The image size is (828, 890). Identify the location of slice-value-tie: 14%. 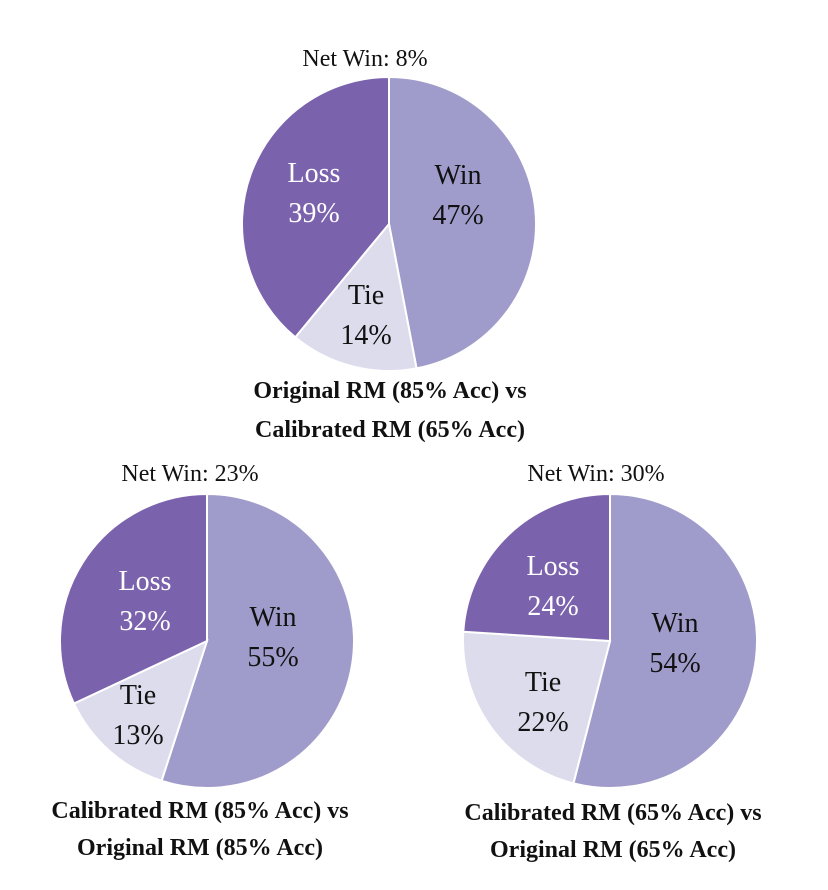
(365, 335).